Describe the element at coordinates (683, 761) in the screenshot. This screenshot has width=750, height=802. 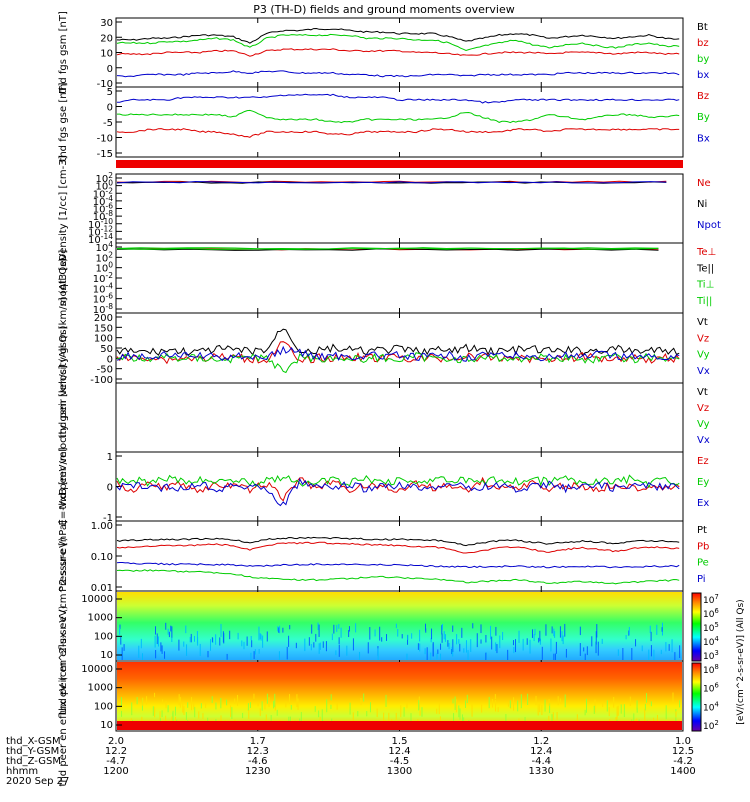
I see `ephemeris-value: -4.2` at that location.